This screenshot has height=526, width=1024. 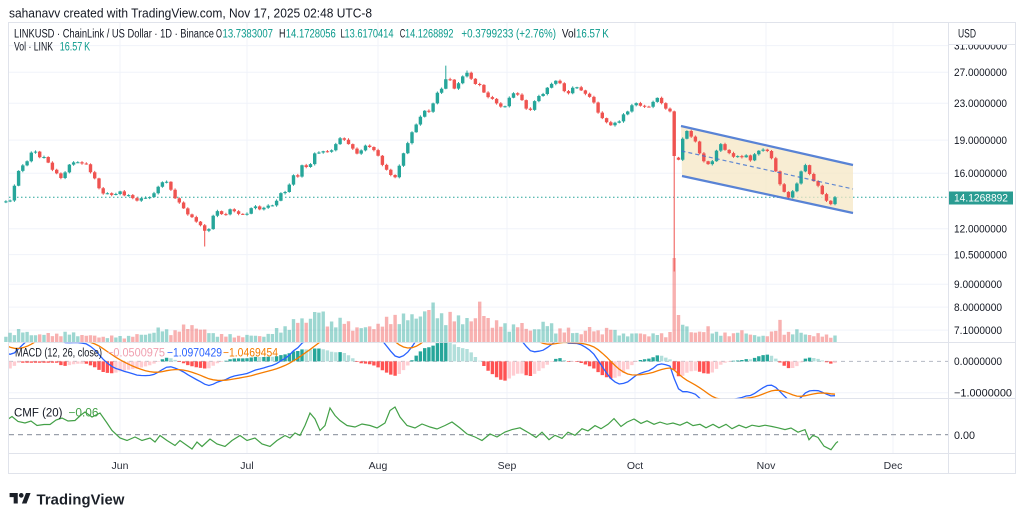 I want to click on svg-text: C, so click(x=403, y=34).